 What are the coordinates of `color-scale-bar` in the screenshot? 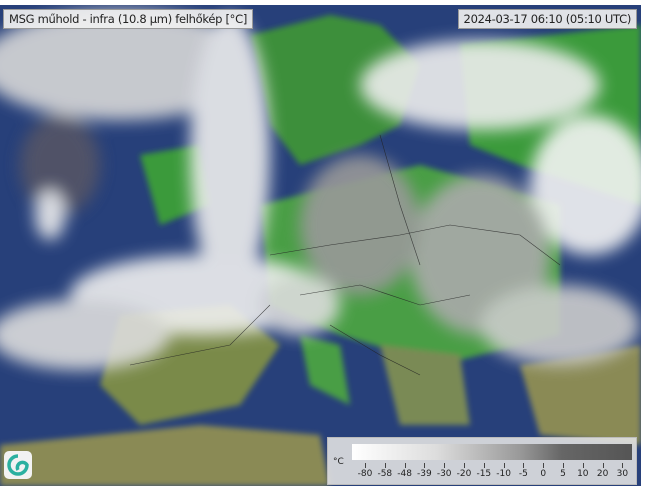 It's located at (492, 452).